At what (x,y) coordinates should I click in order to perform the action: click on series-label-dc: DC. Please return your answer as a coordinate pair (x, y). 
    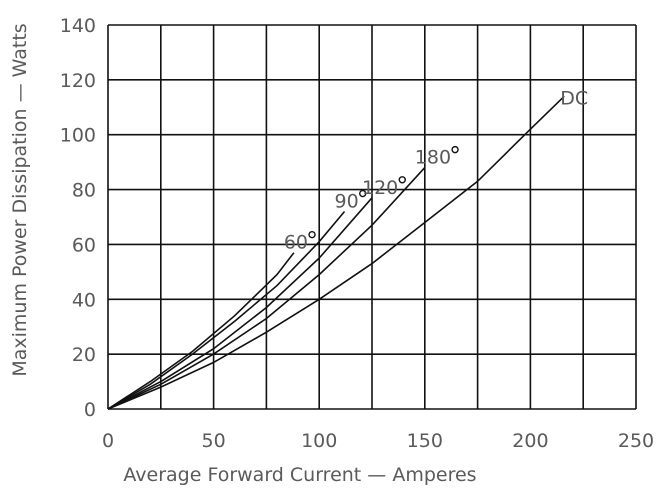
    Looking at the image, I should click on (574, 98).